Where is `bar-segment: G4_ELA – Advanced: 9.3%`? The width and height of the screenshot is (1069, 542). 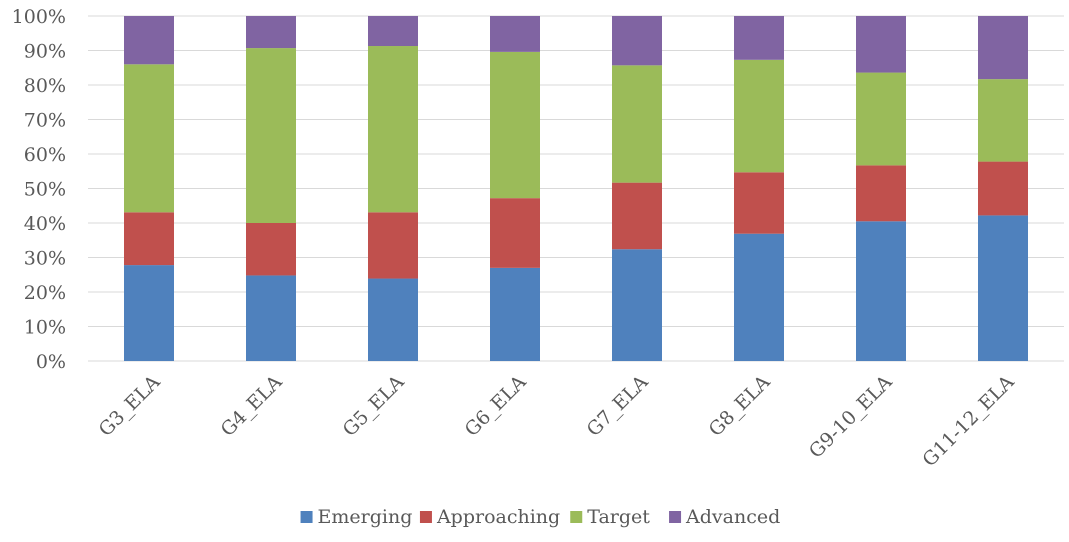
bar-segment: G4_ELA – Advanced: 9.3% is located at coordinates (271, 32).